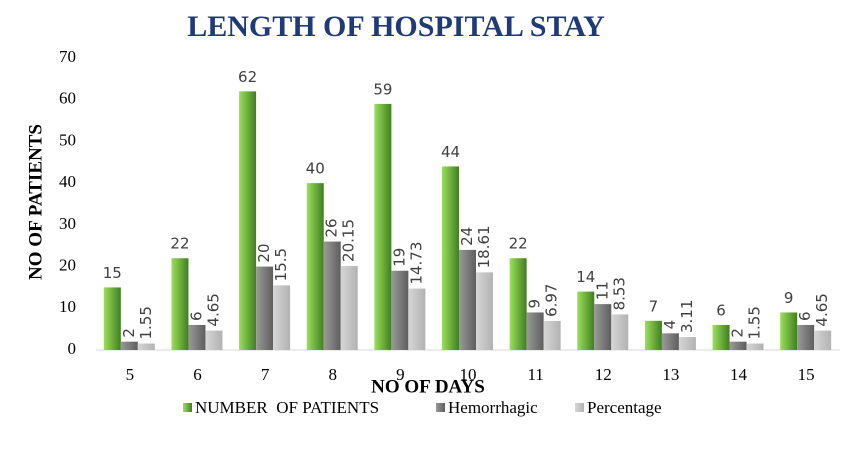 The height and width of the screenshot is (449, 849). I want to click on y-tick-label: 60, so click(67, 98).